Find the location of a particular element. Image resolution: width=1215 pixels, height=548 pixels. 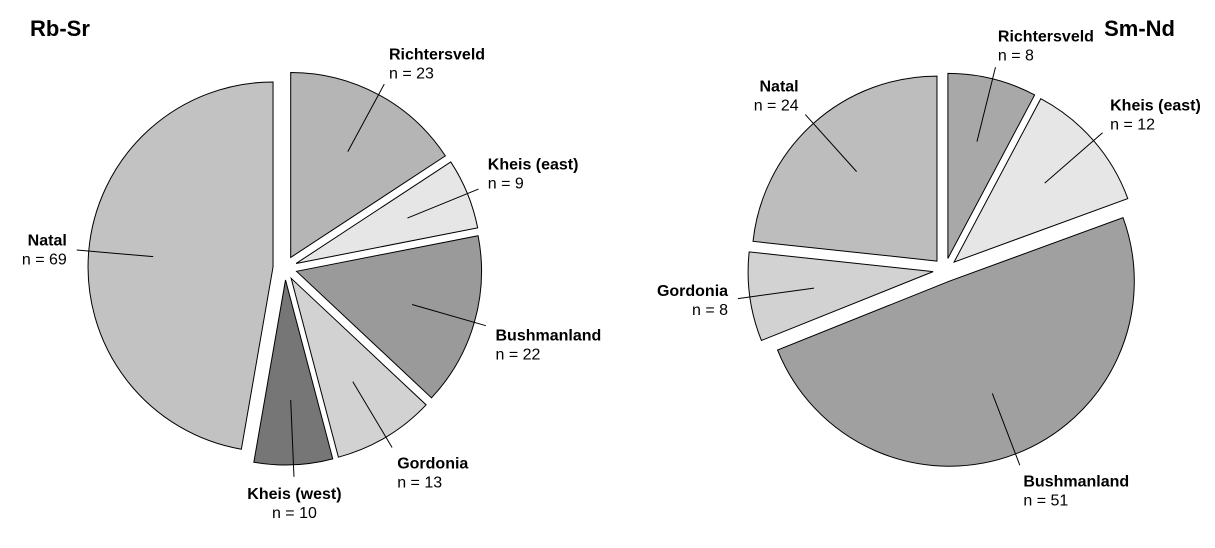

value-label: n = 24 is located at coordinates (776, 105).